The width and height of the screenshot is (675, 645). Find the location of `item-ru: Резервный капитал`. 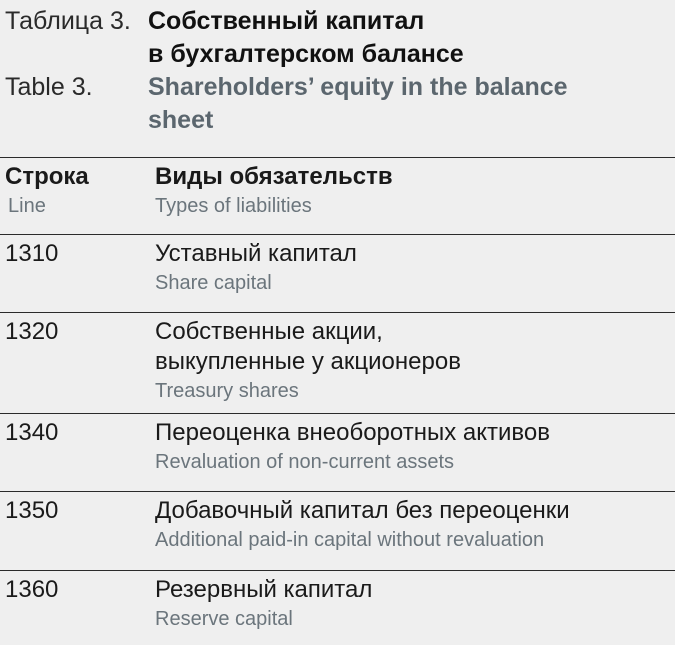

item-ru: Резервный капитал is located at coordinates (264, 589).